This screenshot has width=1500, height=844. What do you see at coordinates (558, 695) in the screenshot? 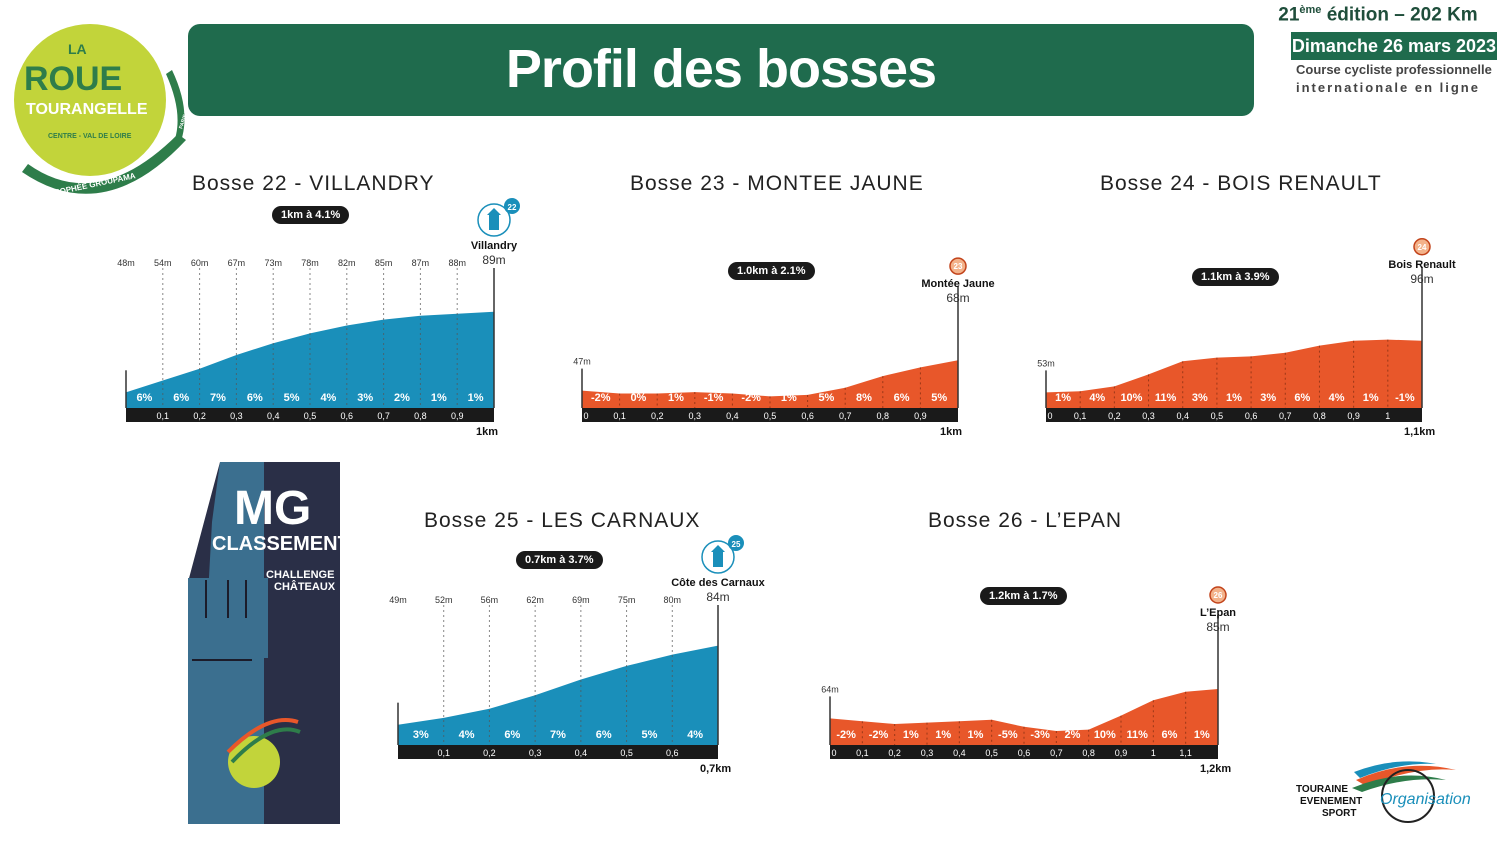
I see `profile-area` at bounding box center [558, 695].